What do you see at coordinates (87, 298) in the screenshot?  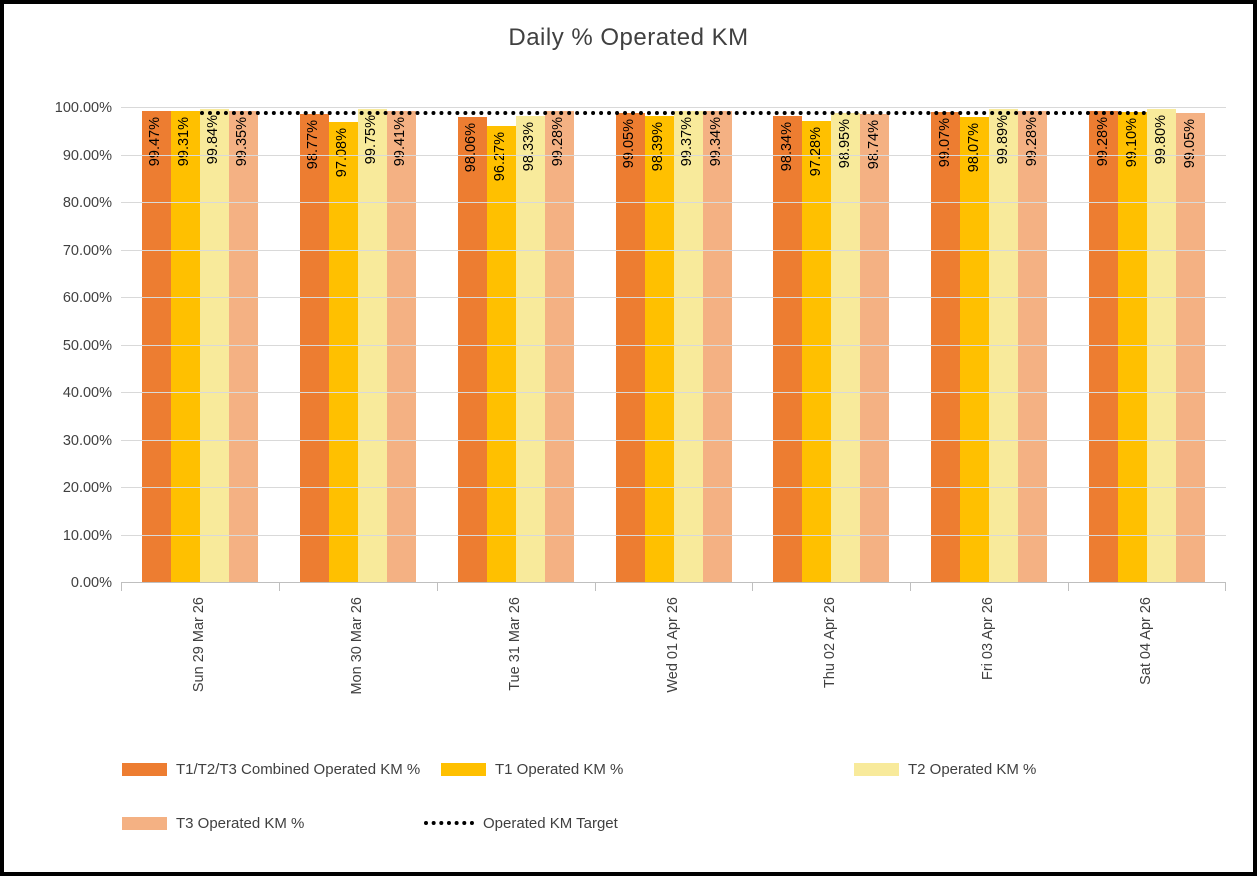 I see `y-axis-tick-label: 60.00%` at bounding box center [87, 298].